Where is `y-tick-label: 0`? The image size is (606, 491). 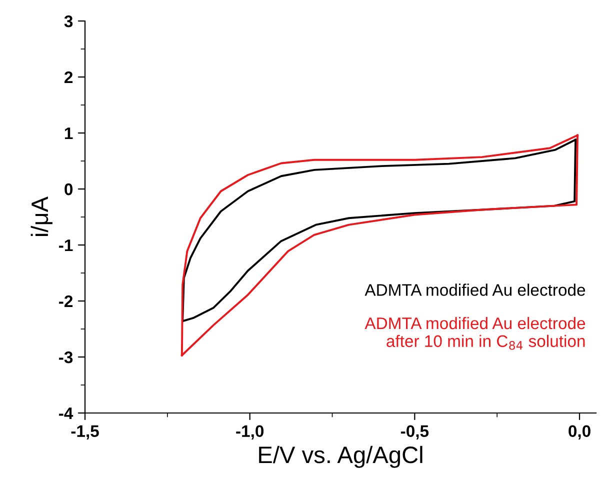 y-tick-label: 0 is located at coordinates (68, 189).